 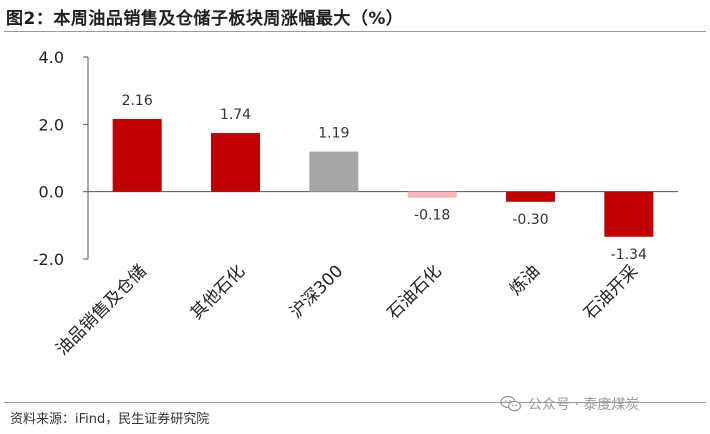 What do you see at coordinates (611, 292) in the screenshot?
I see `x-tick-label: 石油开采` at bounding box center [611, 292].